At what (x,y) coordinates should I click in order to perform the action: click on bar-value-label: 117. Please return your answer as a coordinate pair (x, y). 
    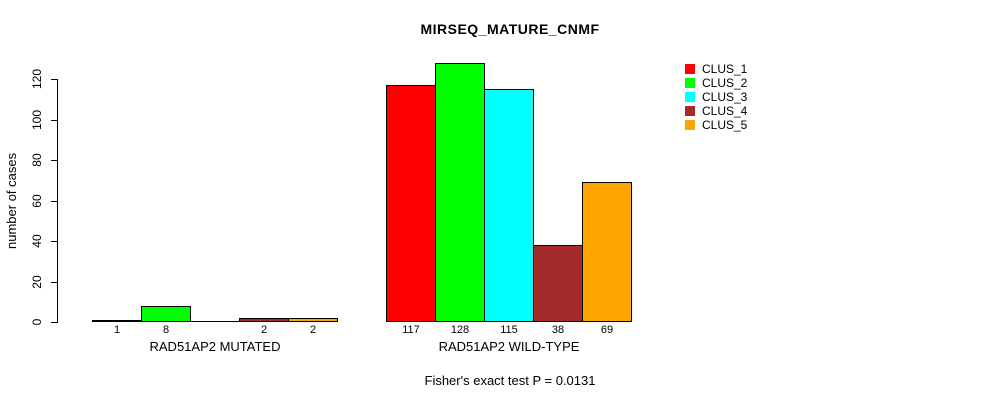
    Looking at the image, I should click on (411, 330).